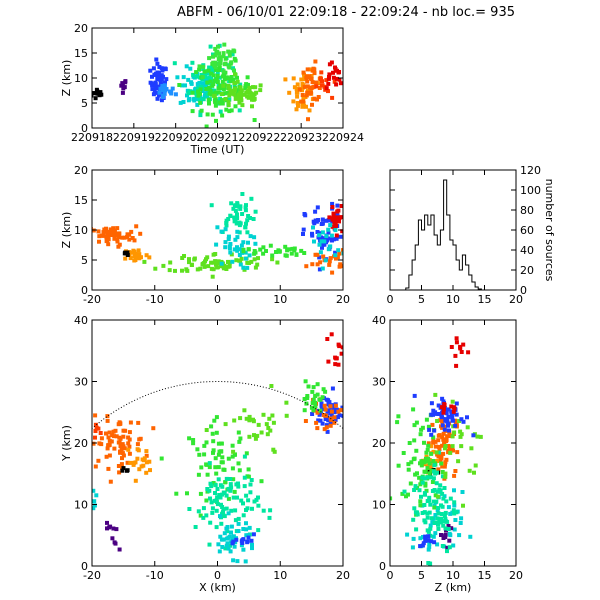 The image size is (600, 600). Describe the element at coordinates (134, 137) in the screenshot. I see `x-tick-label: 220919` at that location.